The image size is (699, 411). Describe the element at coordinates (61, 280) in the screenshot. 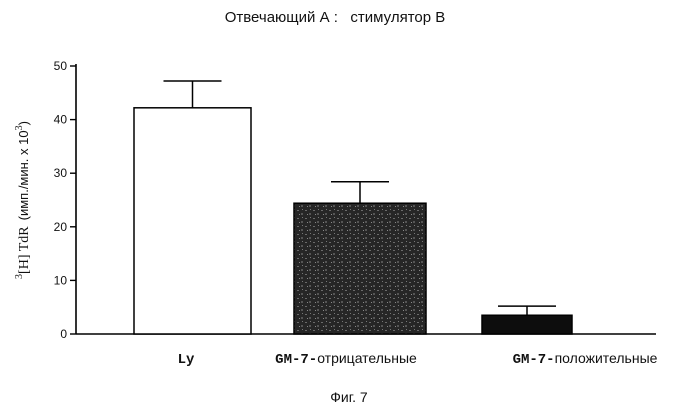

I see `y-tick-label: 10` at that location.